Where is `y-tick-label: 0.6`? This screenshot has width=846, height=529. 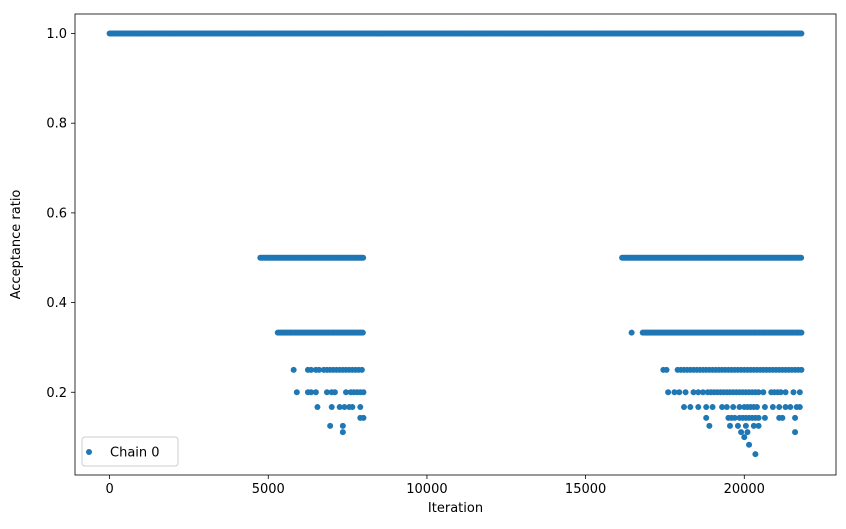 y-tick-label: 0.6 is located at coordinates (56, 213).